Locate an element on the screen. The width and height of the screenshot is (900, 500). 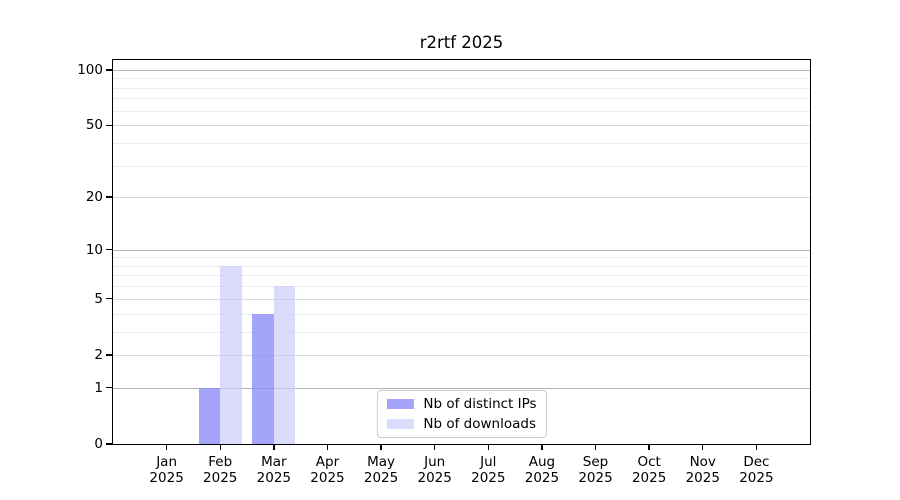
x-tick-label: Mar 2025 is located at coordinates (274, 470).